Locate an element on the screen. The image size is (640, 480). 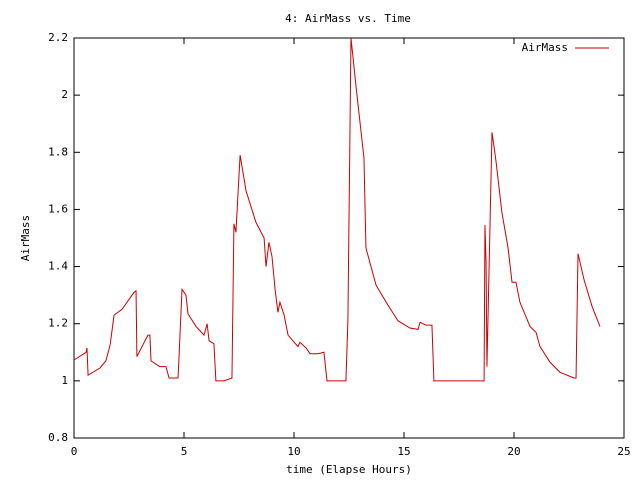
y-tick-label: 1.2 is located at coordinates (58, 323).